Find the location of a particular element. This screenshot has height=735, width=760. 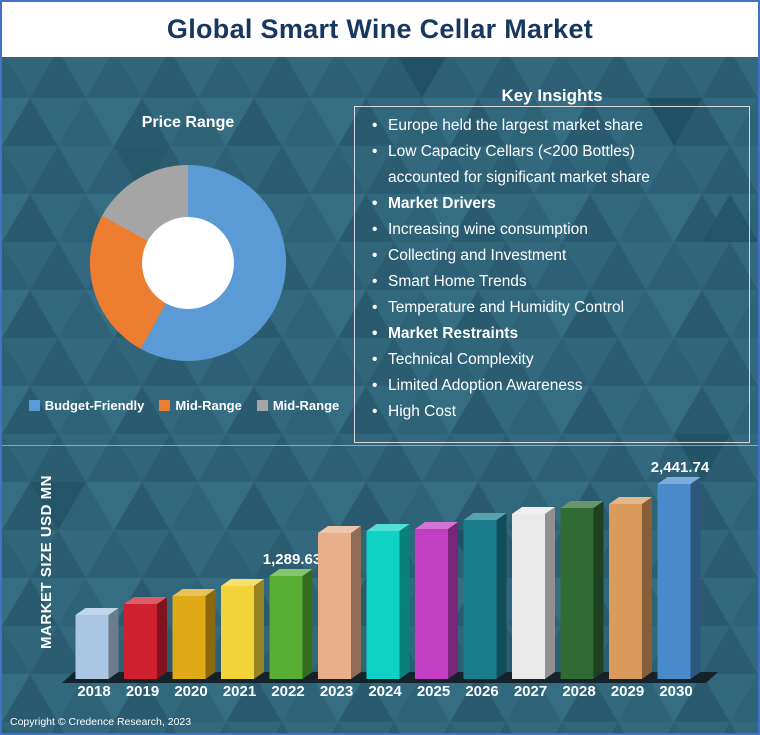

bar-2020 is located at coordinates (189, 637).